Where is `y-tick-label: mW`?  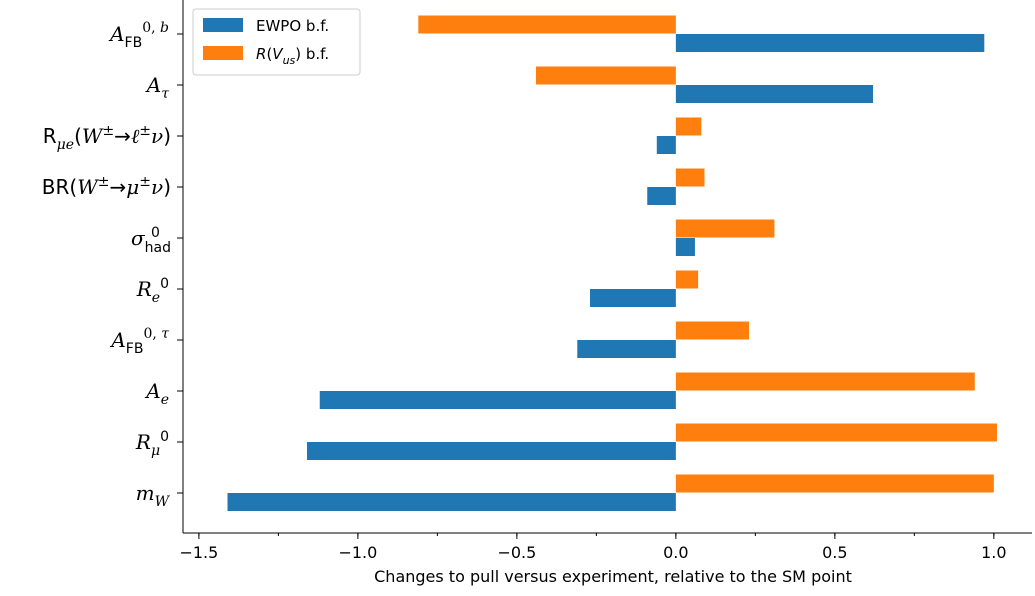 y-tick-label: mW is located at coordinates (153, 495).